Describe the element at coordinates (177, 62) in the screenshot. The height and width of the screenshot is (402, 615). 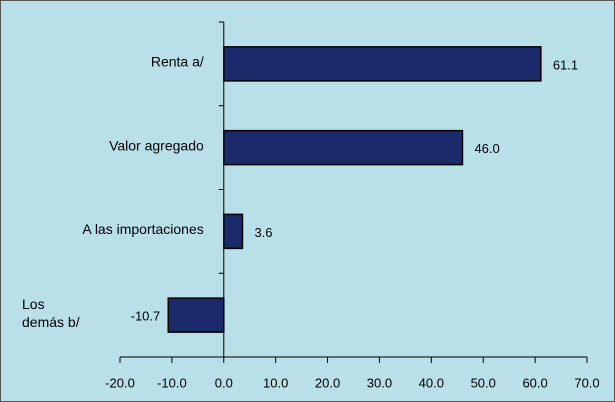
I see `category-label: Renta a/` at that location.